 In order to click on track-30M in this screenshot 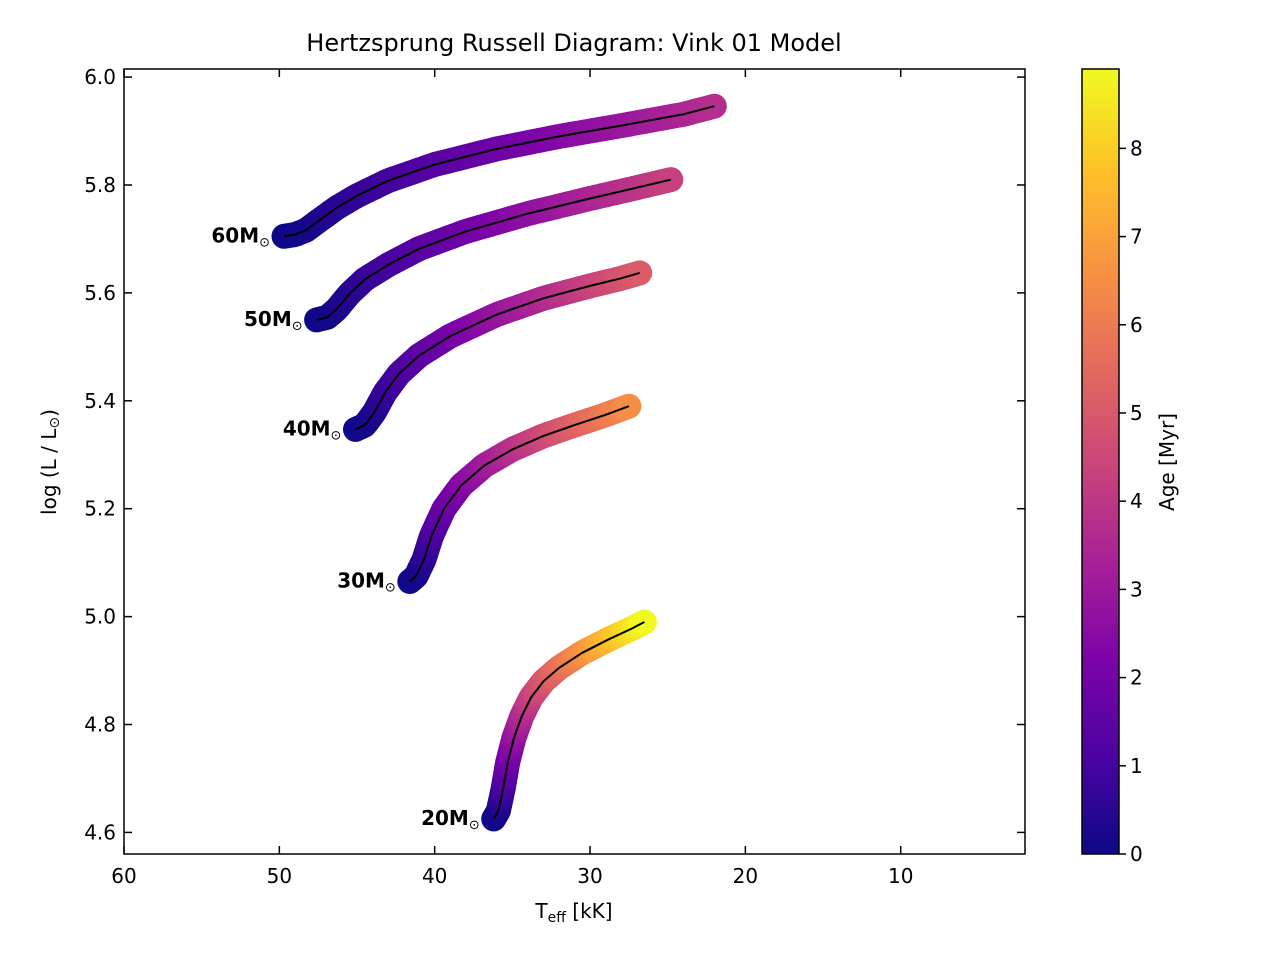, I will do `click(519, 493)`.